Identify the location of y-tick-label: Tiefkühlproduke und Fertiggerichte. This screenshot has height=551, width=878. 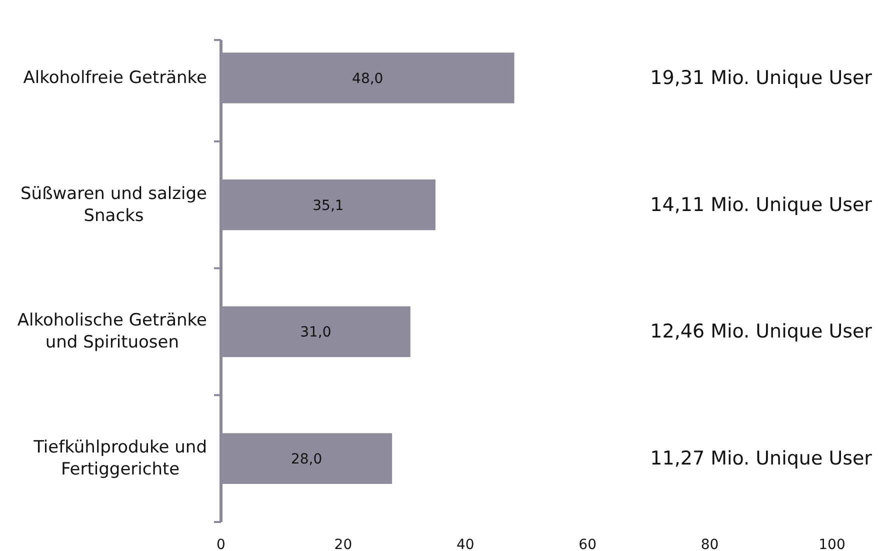
(119, 459).